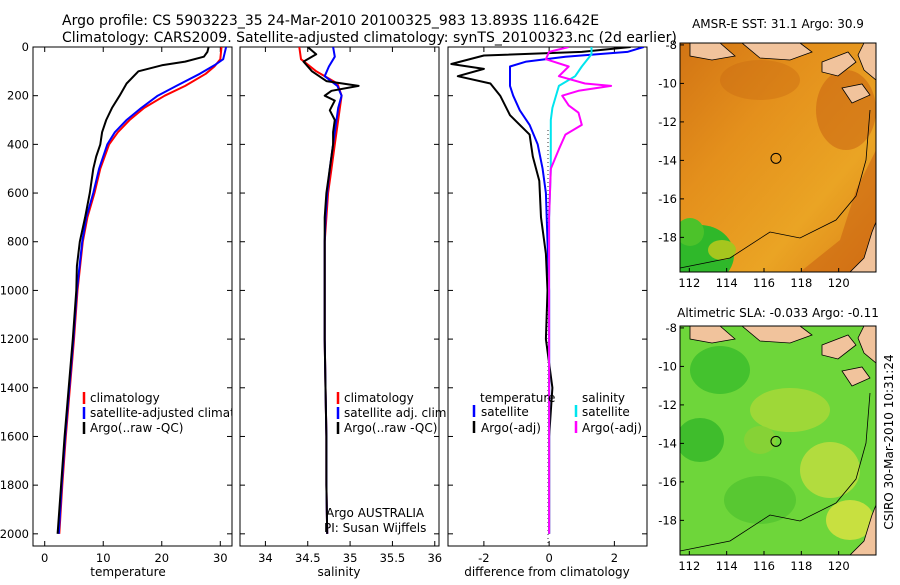 The height and width of the screenshot is (585, 900). I want to click on x-tick-label: 20, so click(161, 558).